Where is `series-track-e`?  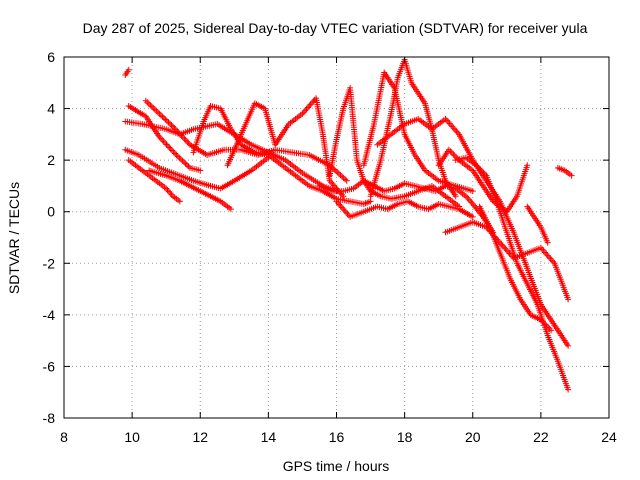 series-track-e is located at coordinates (190, 190).